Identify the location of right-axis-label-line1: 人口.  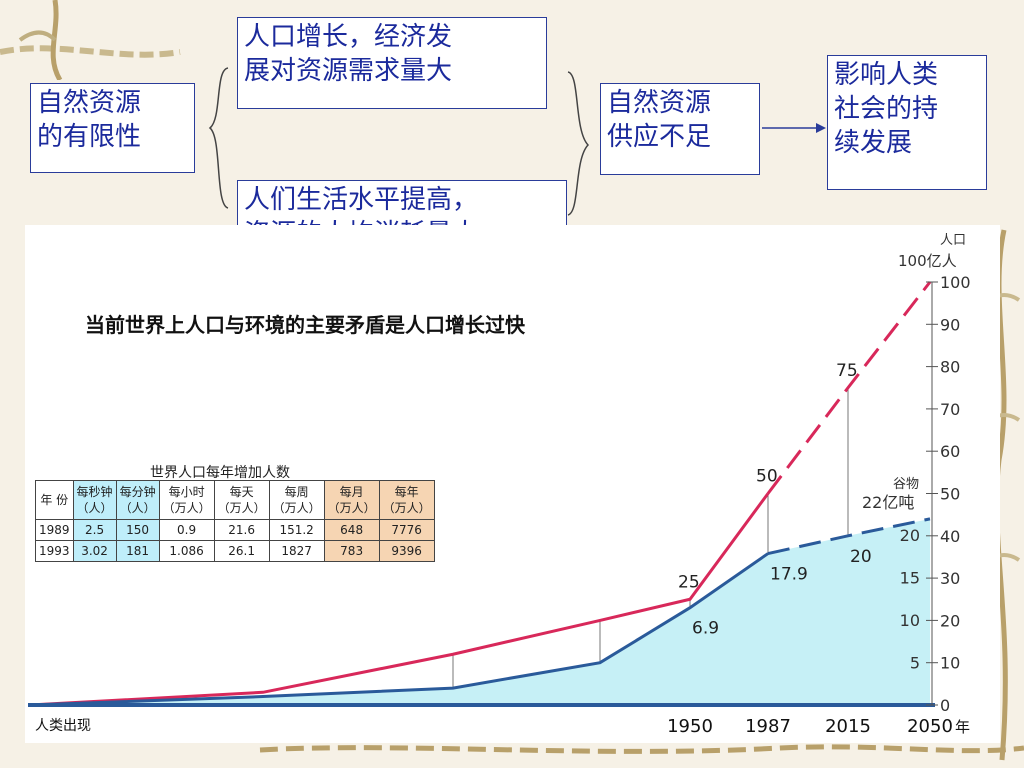
(953, 240).